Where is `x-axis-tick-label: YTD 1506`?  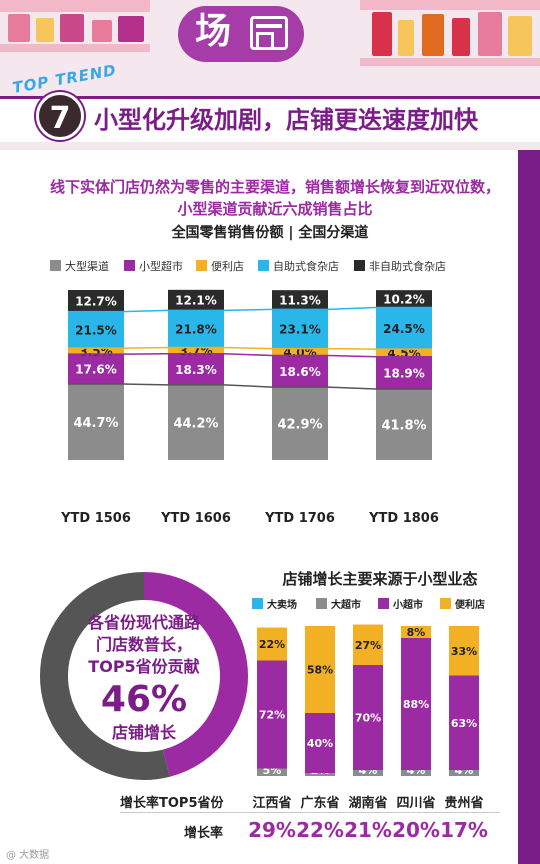
x-axis-tick-label: YTD 1506 is located at coordinates (95, 518).